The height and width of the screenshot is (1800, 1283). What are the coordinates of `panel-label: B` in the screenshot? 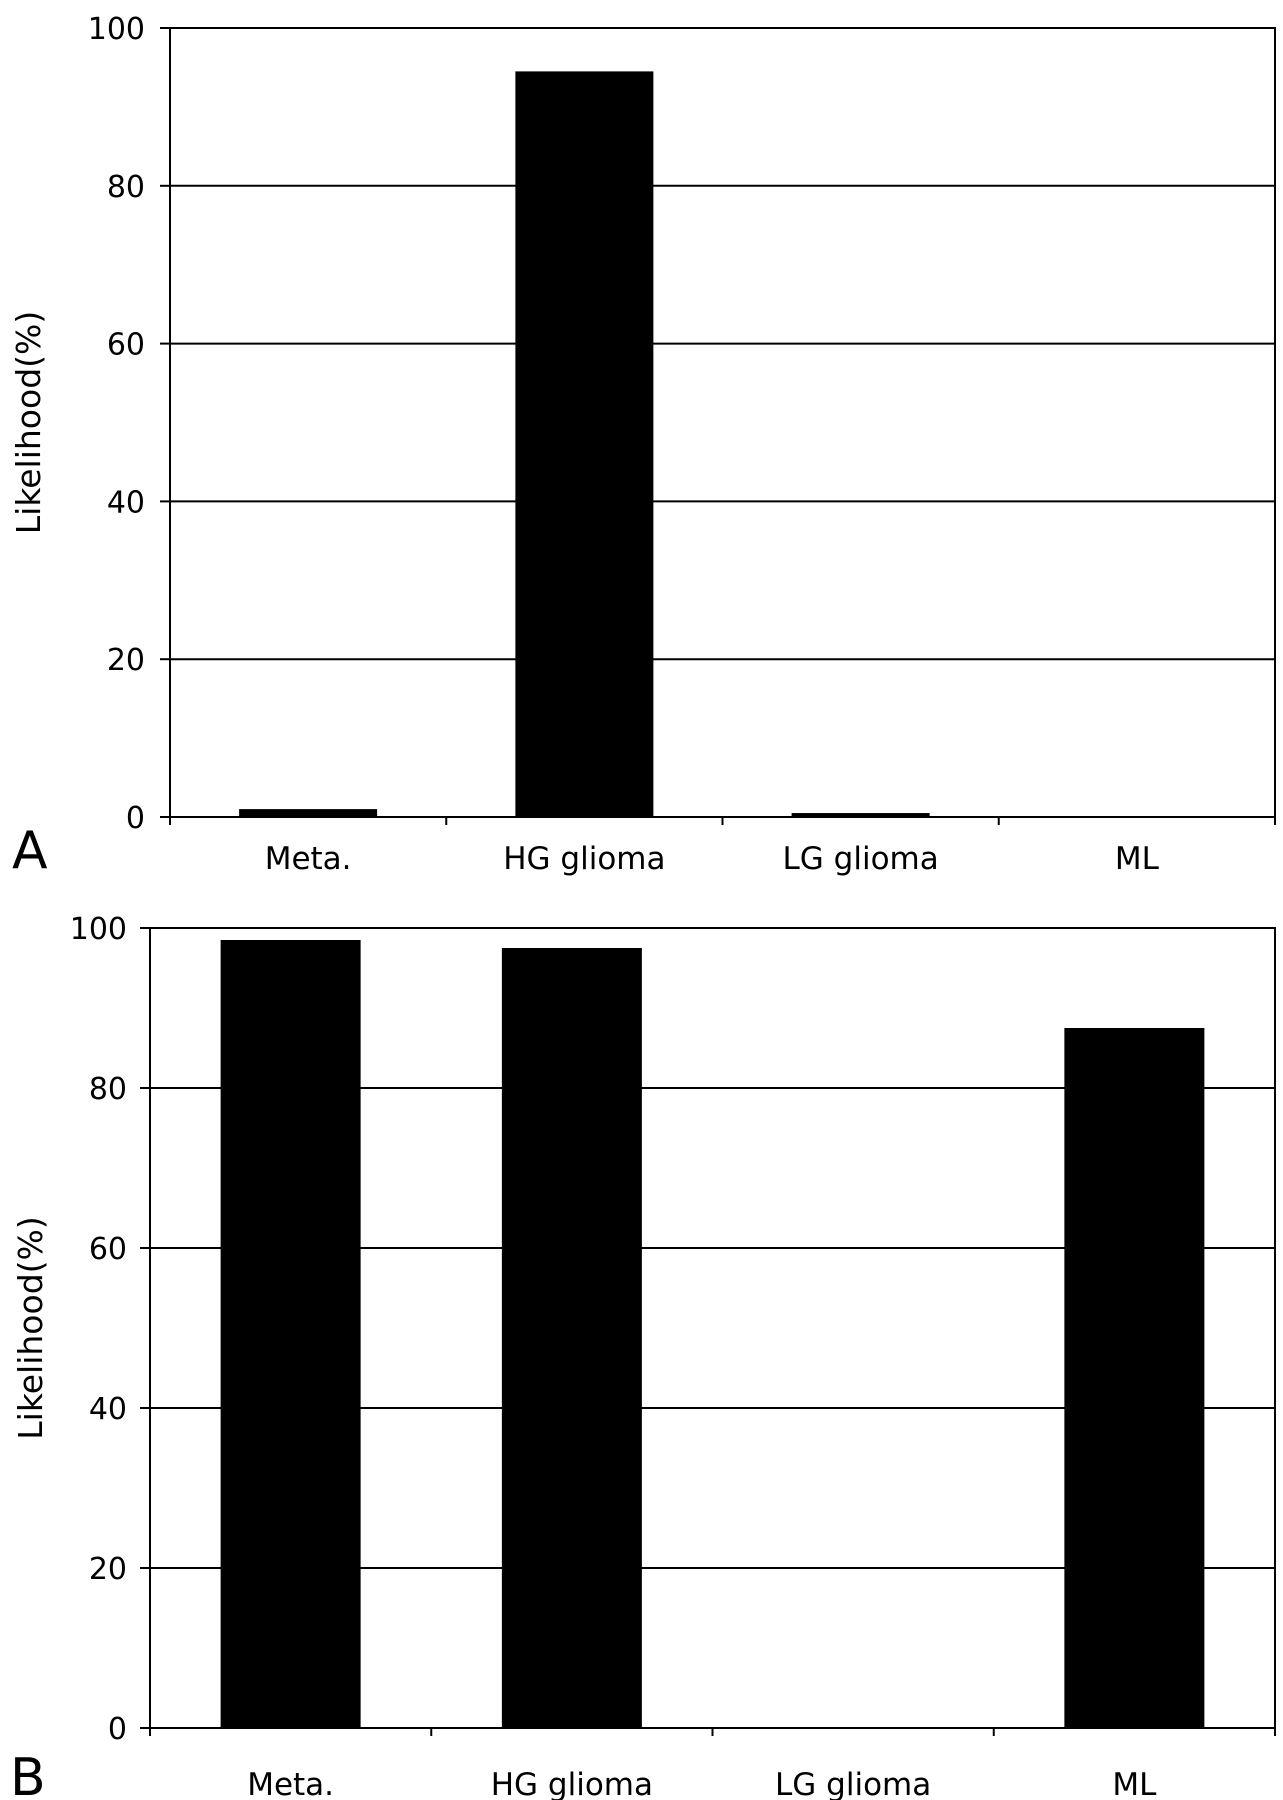 It's located at (28, 1774).